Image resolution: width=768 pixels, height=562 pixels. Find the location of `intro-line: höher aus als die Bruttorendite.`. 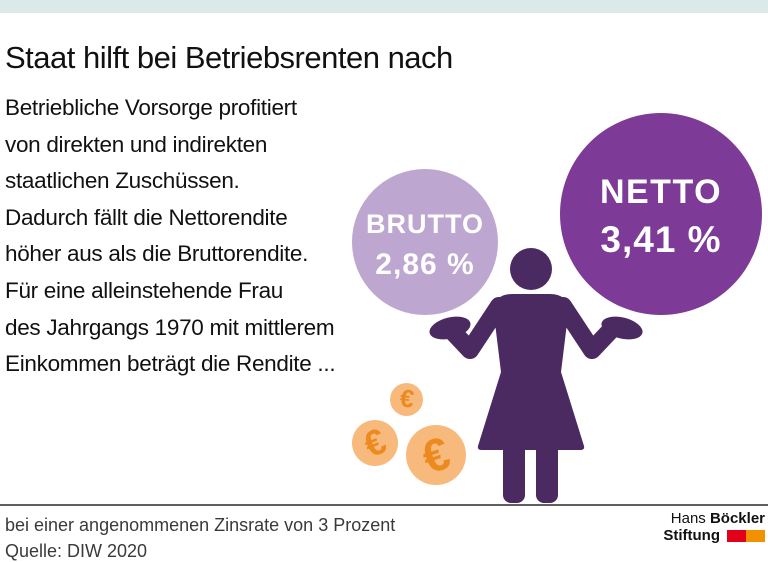

intro-line: höher aus als die Bruttorendite. is located at coordinates (157, 254).